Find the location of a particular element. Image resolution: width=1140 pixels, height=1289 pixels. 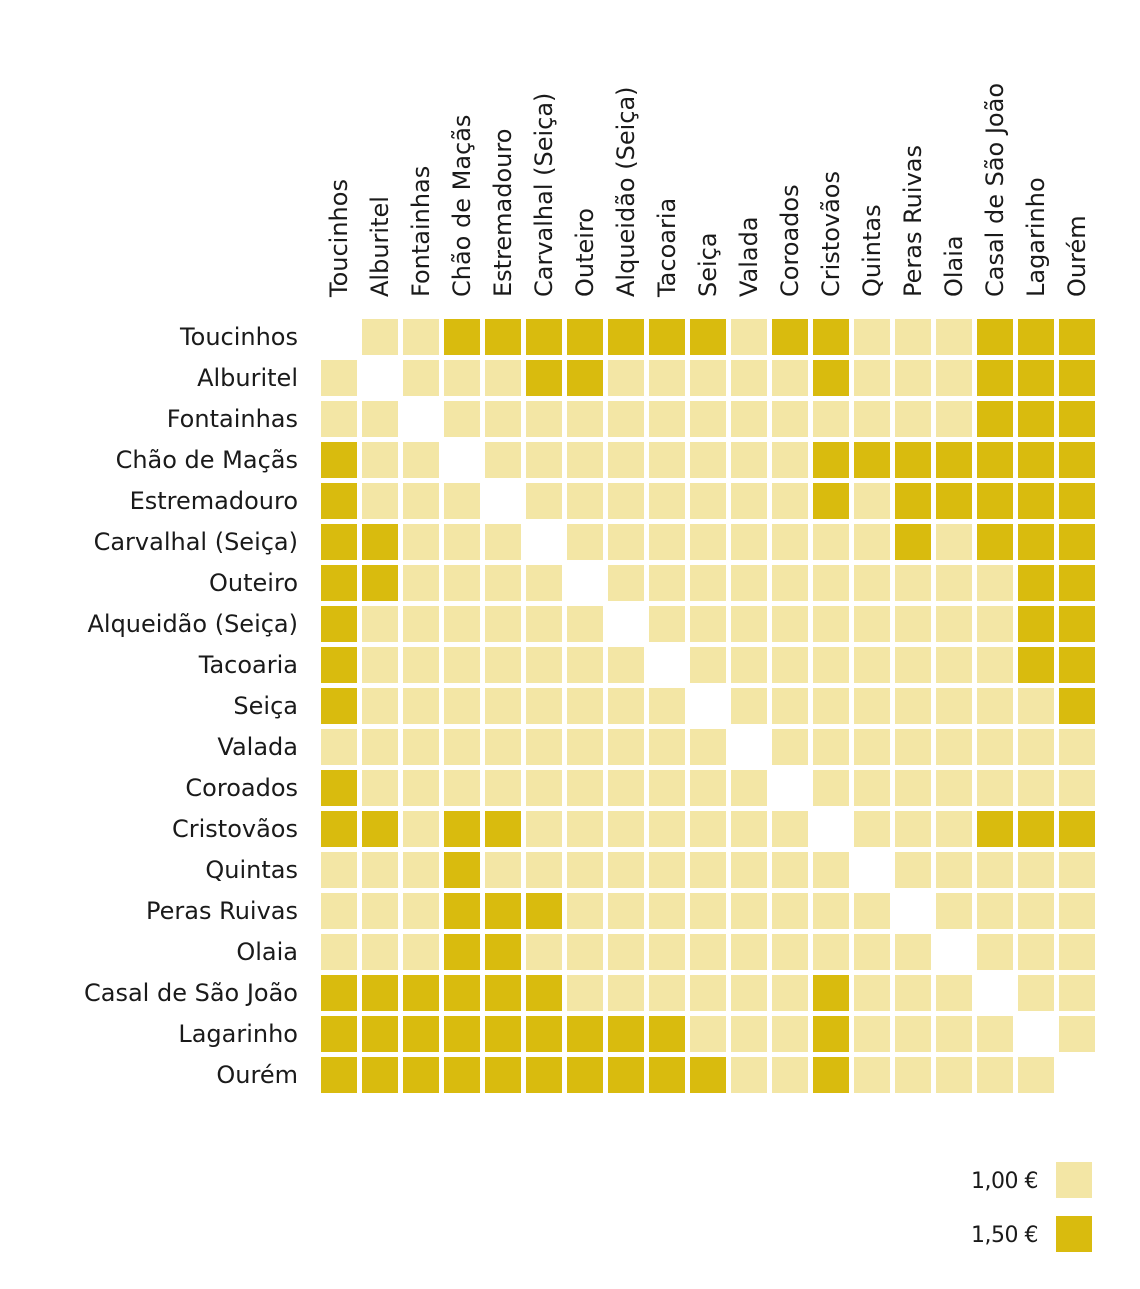

row-label: Estremadouro is located at coordinates (214, 501).